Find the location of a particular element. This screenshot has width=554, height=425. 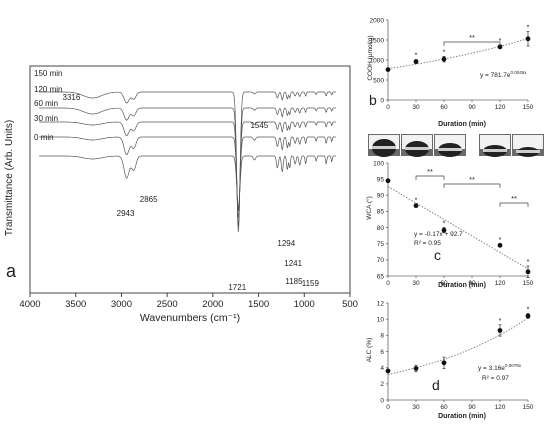

ftir-series-label: 30 min is located at coordinates (46, 118).